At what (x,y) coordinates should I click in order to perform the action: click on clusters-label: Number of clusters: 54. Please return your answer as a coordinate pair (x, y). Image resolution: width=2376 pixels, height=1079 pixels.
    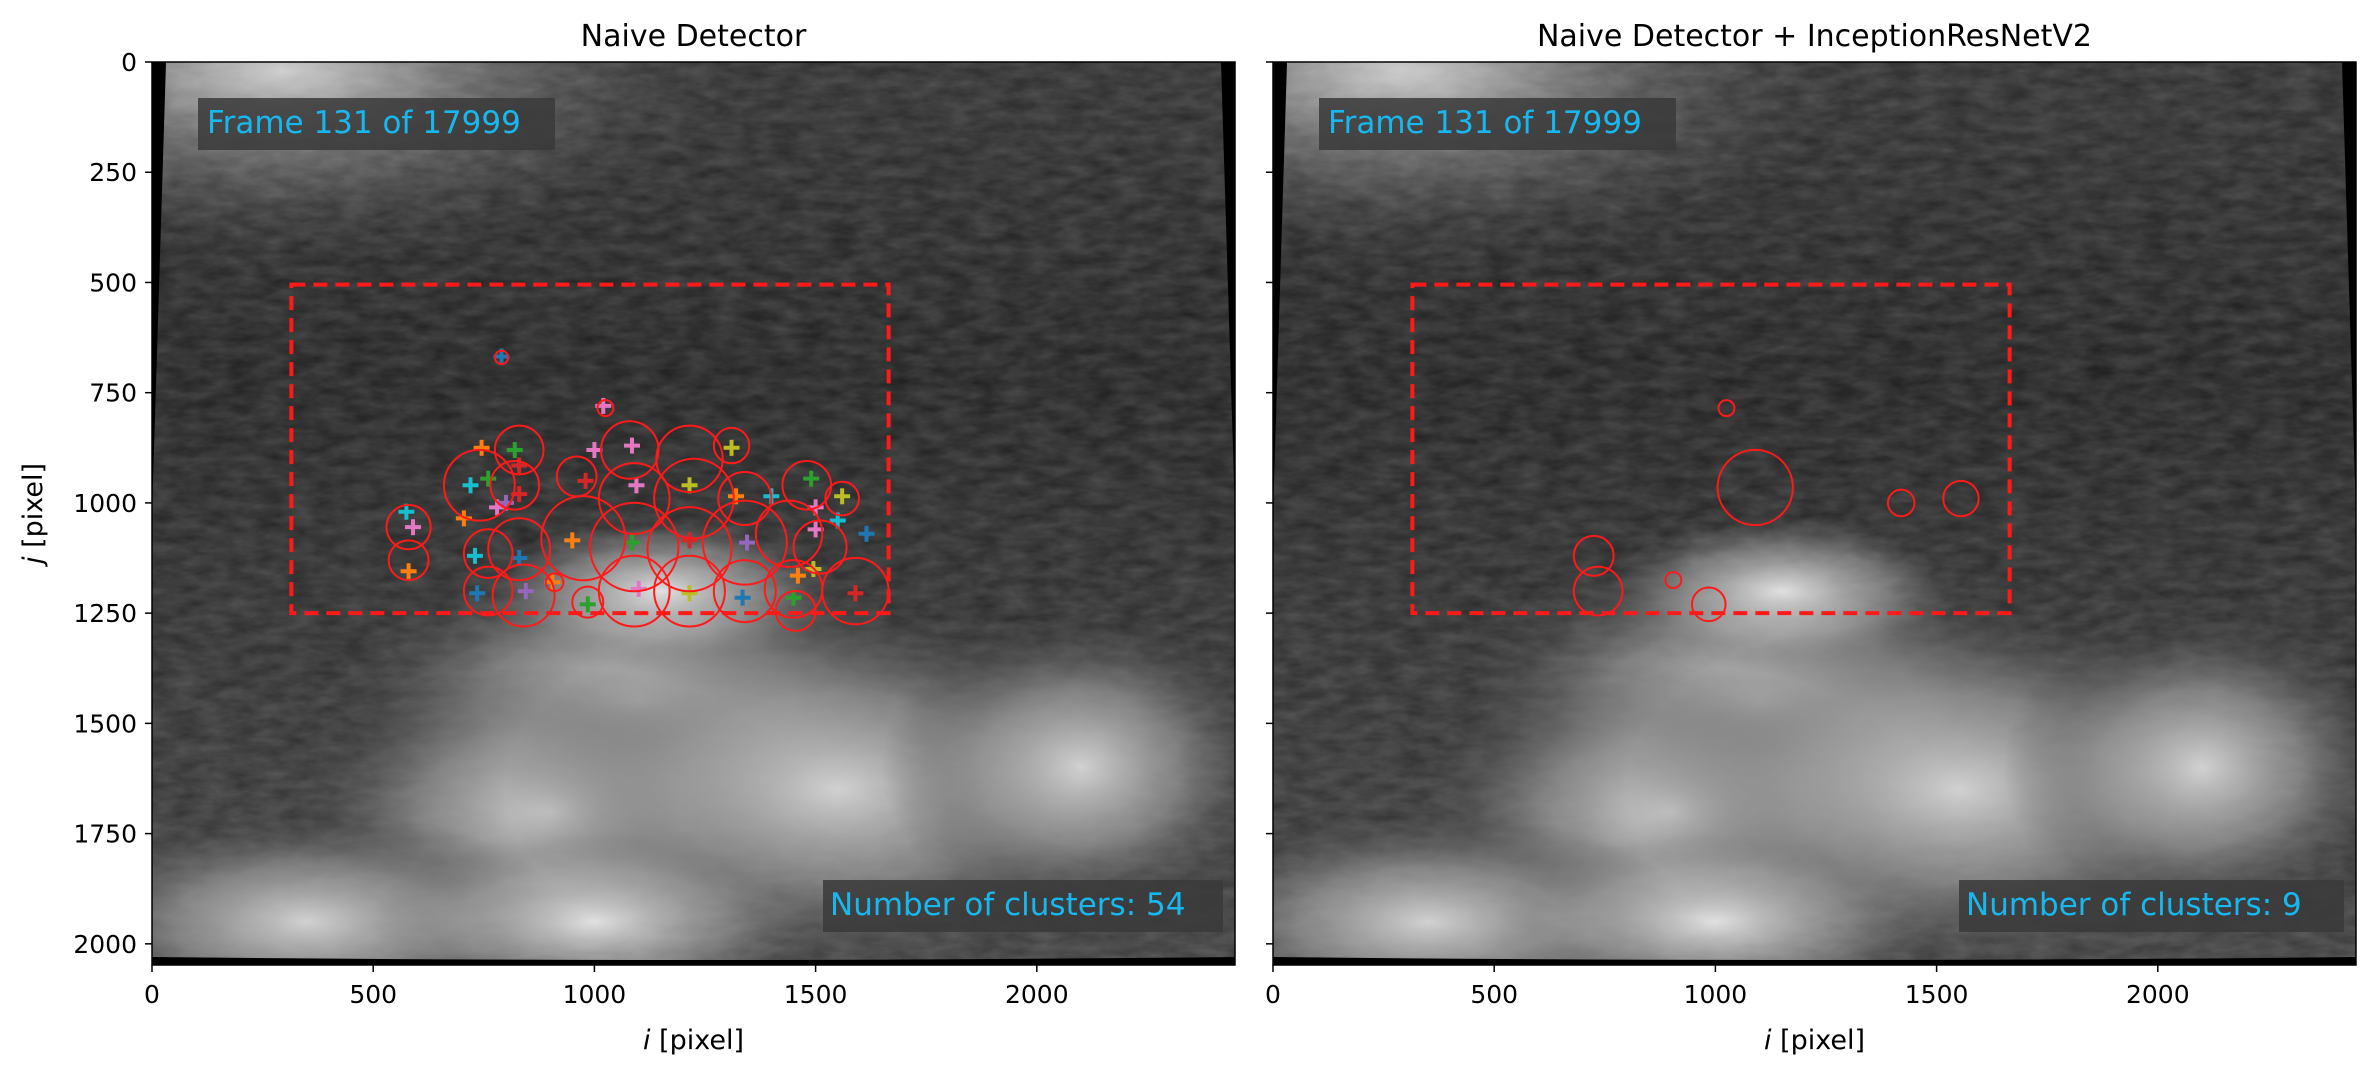
    Looking at the image, I should click on (1023, 906).